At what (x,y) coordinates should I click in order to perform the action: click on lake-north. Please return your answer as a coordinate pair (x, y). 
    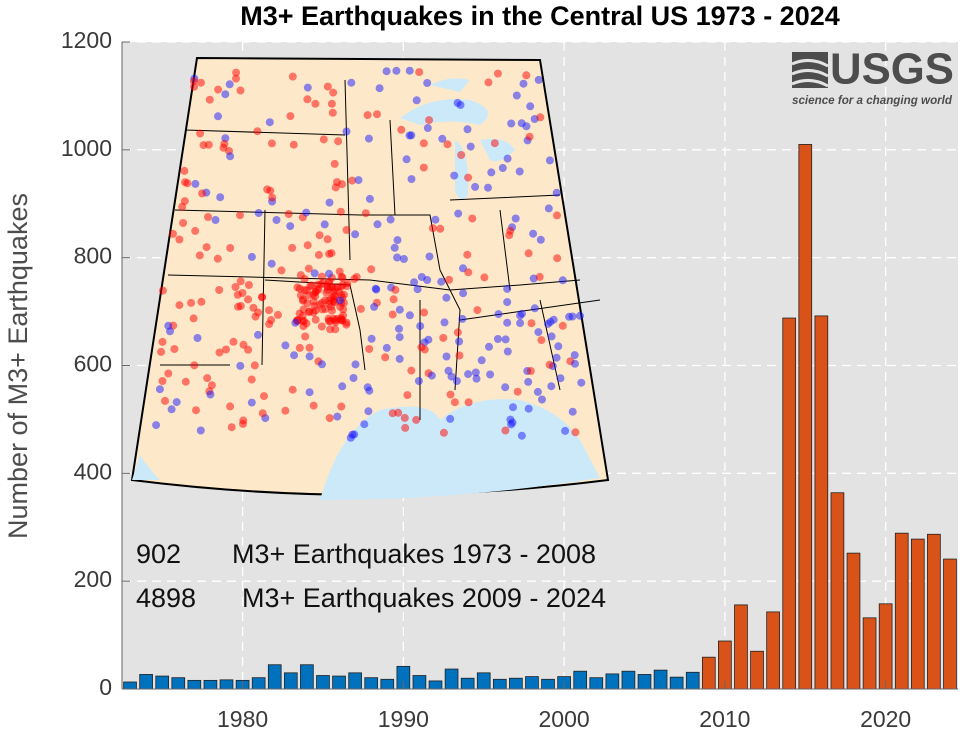
    Looking at the image, I should click on (450, 85).